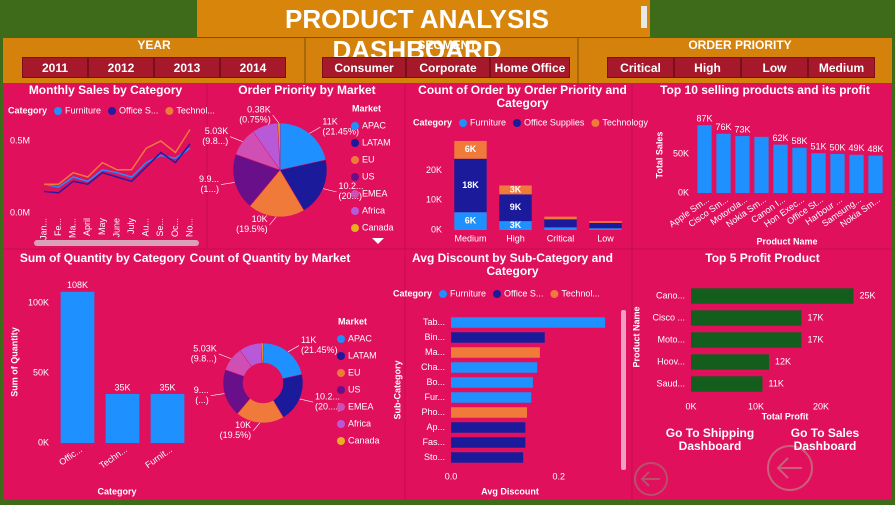 The height and width of the screenshot is (505, 895). What do you see at coordinates (818, 147) in the screenshot?
I see `data-label: 51K` at bounding box center [818, 147].